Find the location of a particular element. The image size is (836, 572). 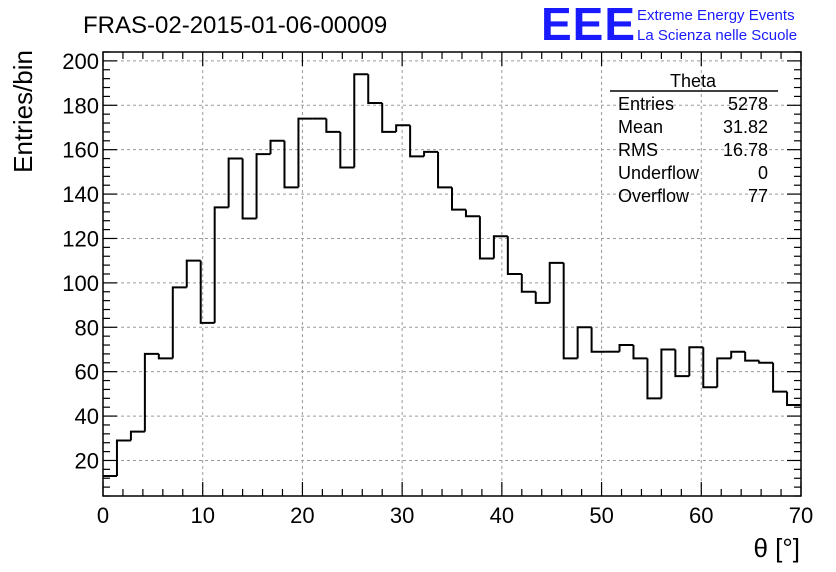

x-tick-label: 50 is located at coordinates (601, 515).